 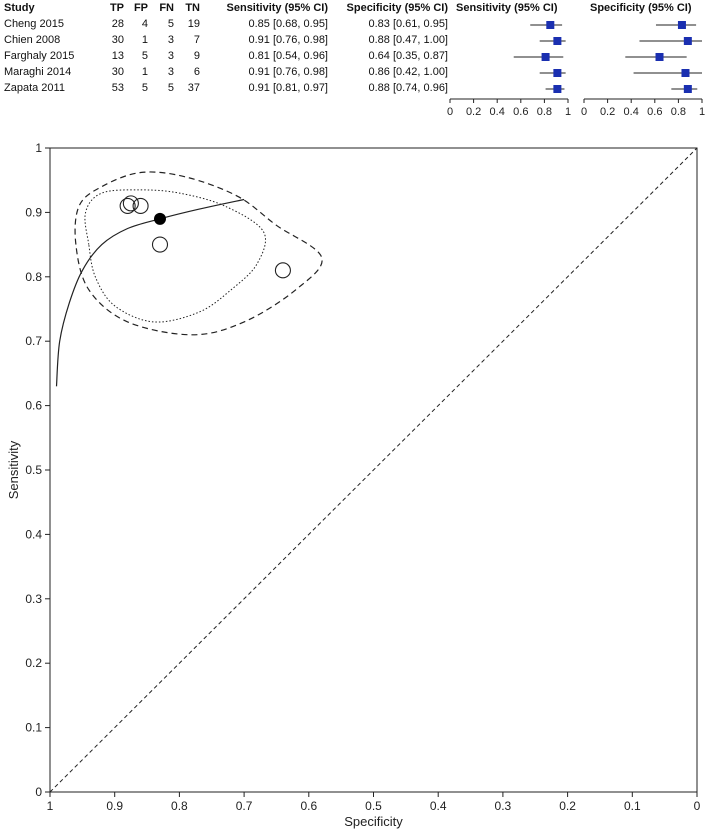 I want to click on spec-forest-tick-label: 0.2, so click(x=607, y=112).